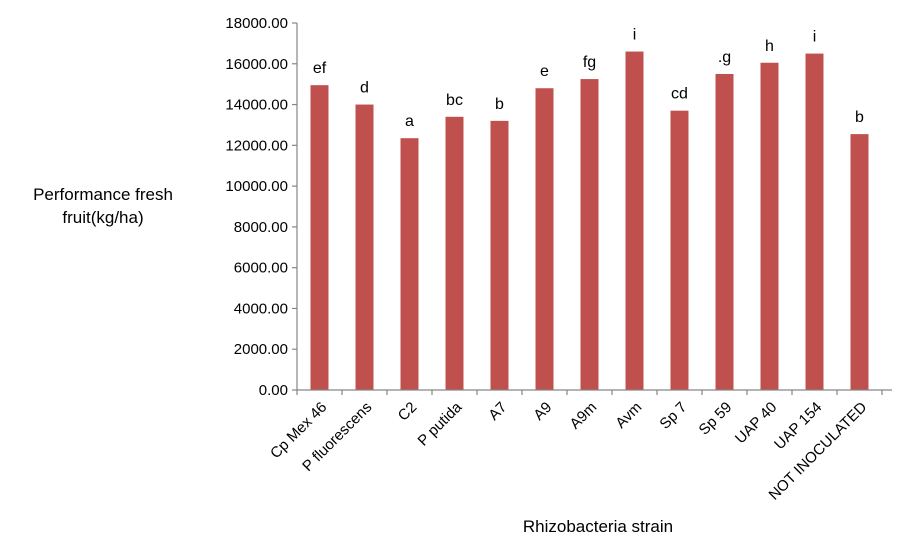 The height and width of the screenshot is (539, 902). Describe the element at coordinates (261, 227) in the screenshot. I see `y-tick-label: 8000.00` at that location.